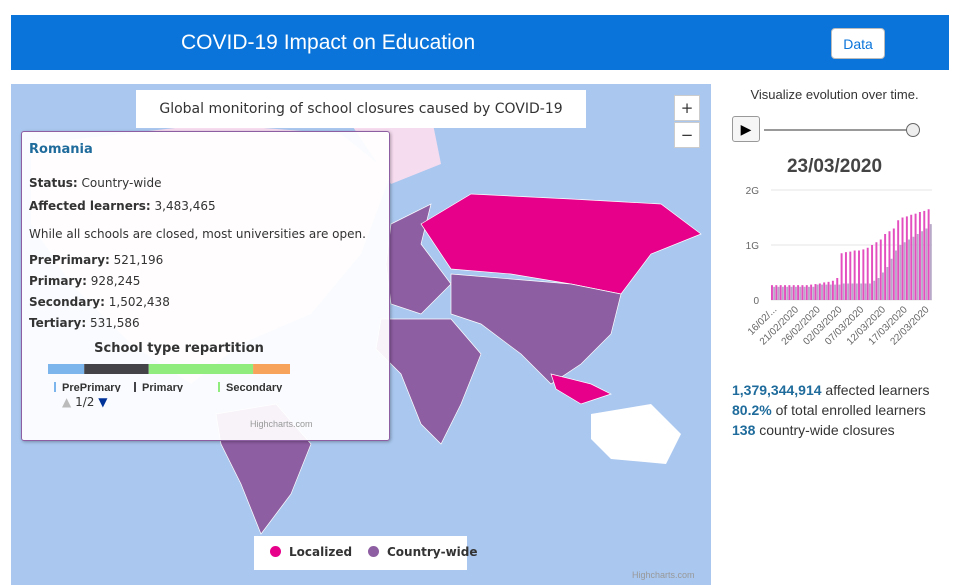  I want to click on data-button: Data, so click(858, 43).